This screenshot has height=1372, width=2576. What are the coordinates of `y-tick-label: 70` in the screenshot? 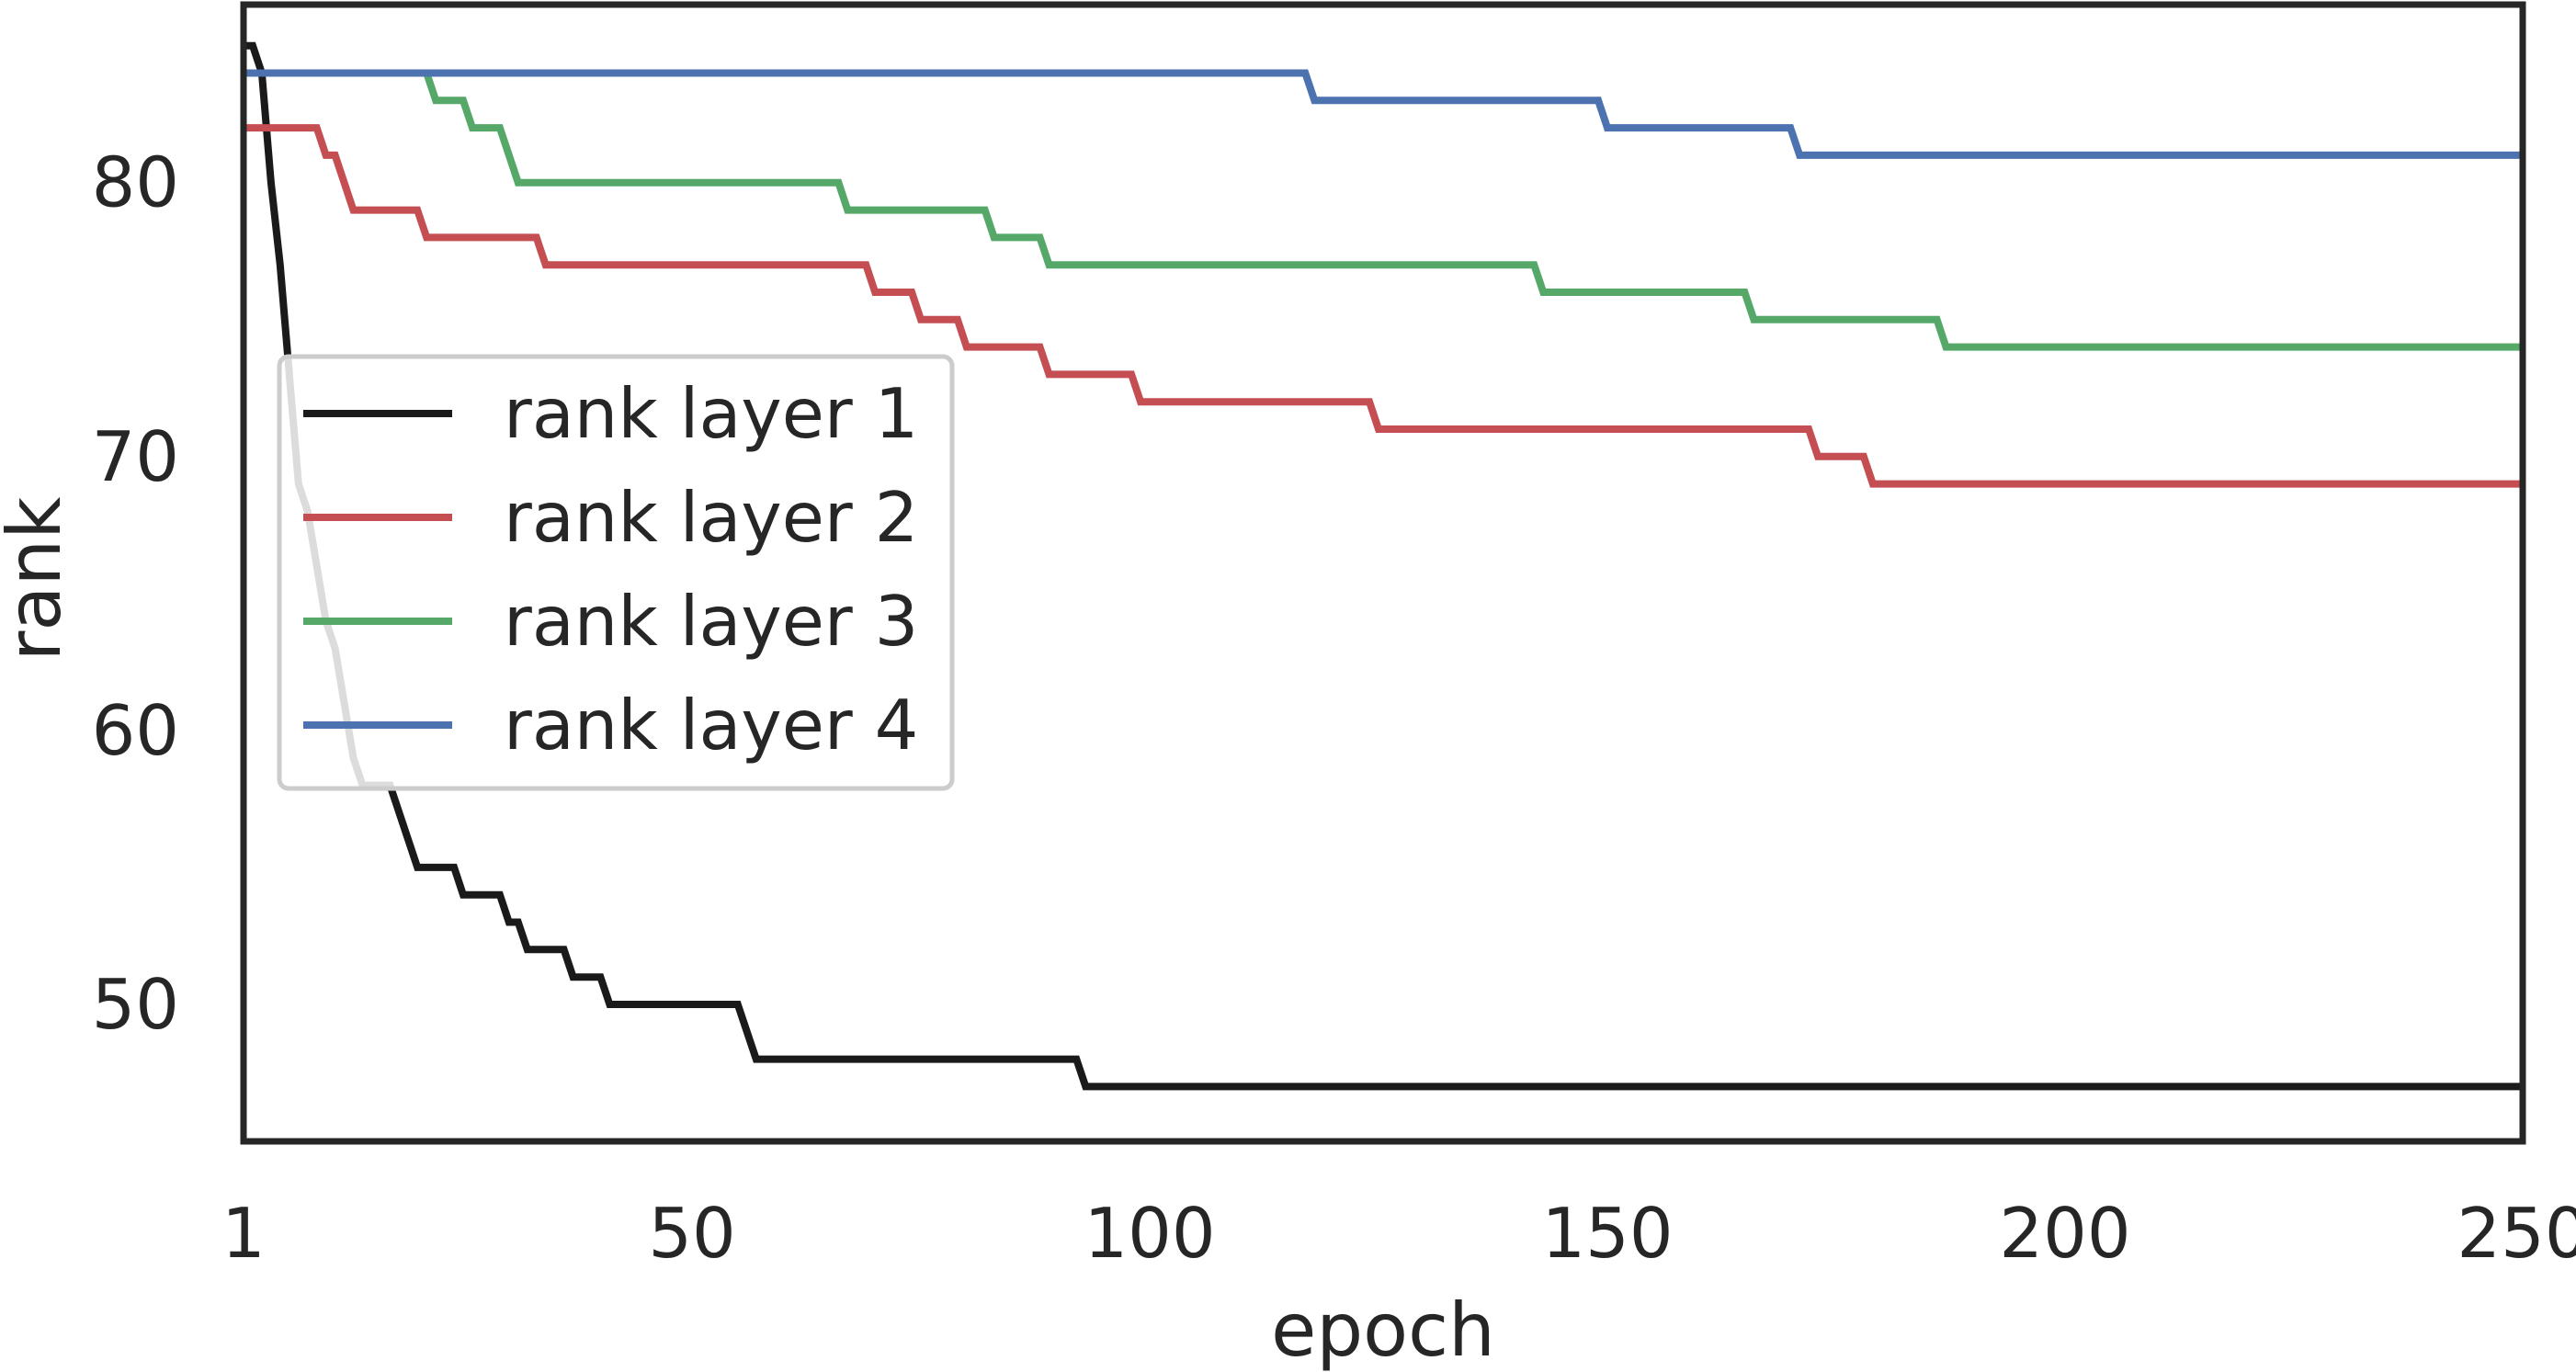 It's located at (135, 456).